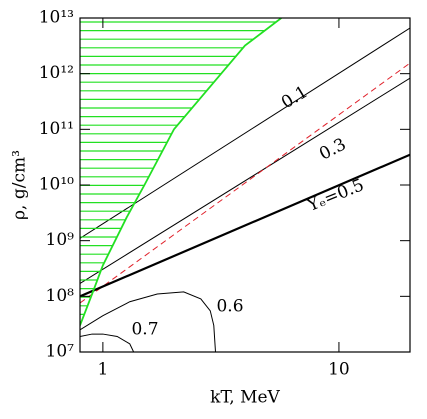  Describe the element at coordinates (245, 398) in the screenshot. I see `x-axis-label: kT, MeV` at that location.